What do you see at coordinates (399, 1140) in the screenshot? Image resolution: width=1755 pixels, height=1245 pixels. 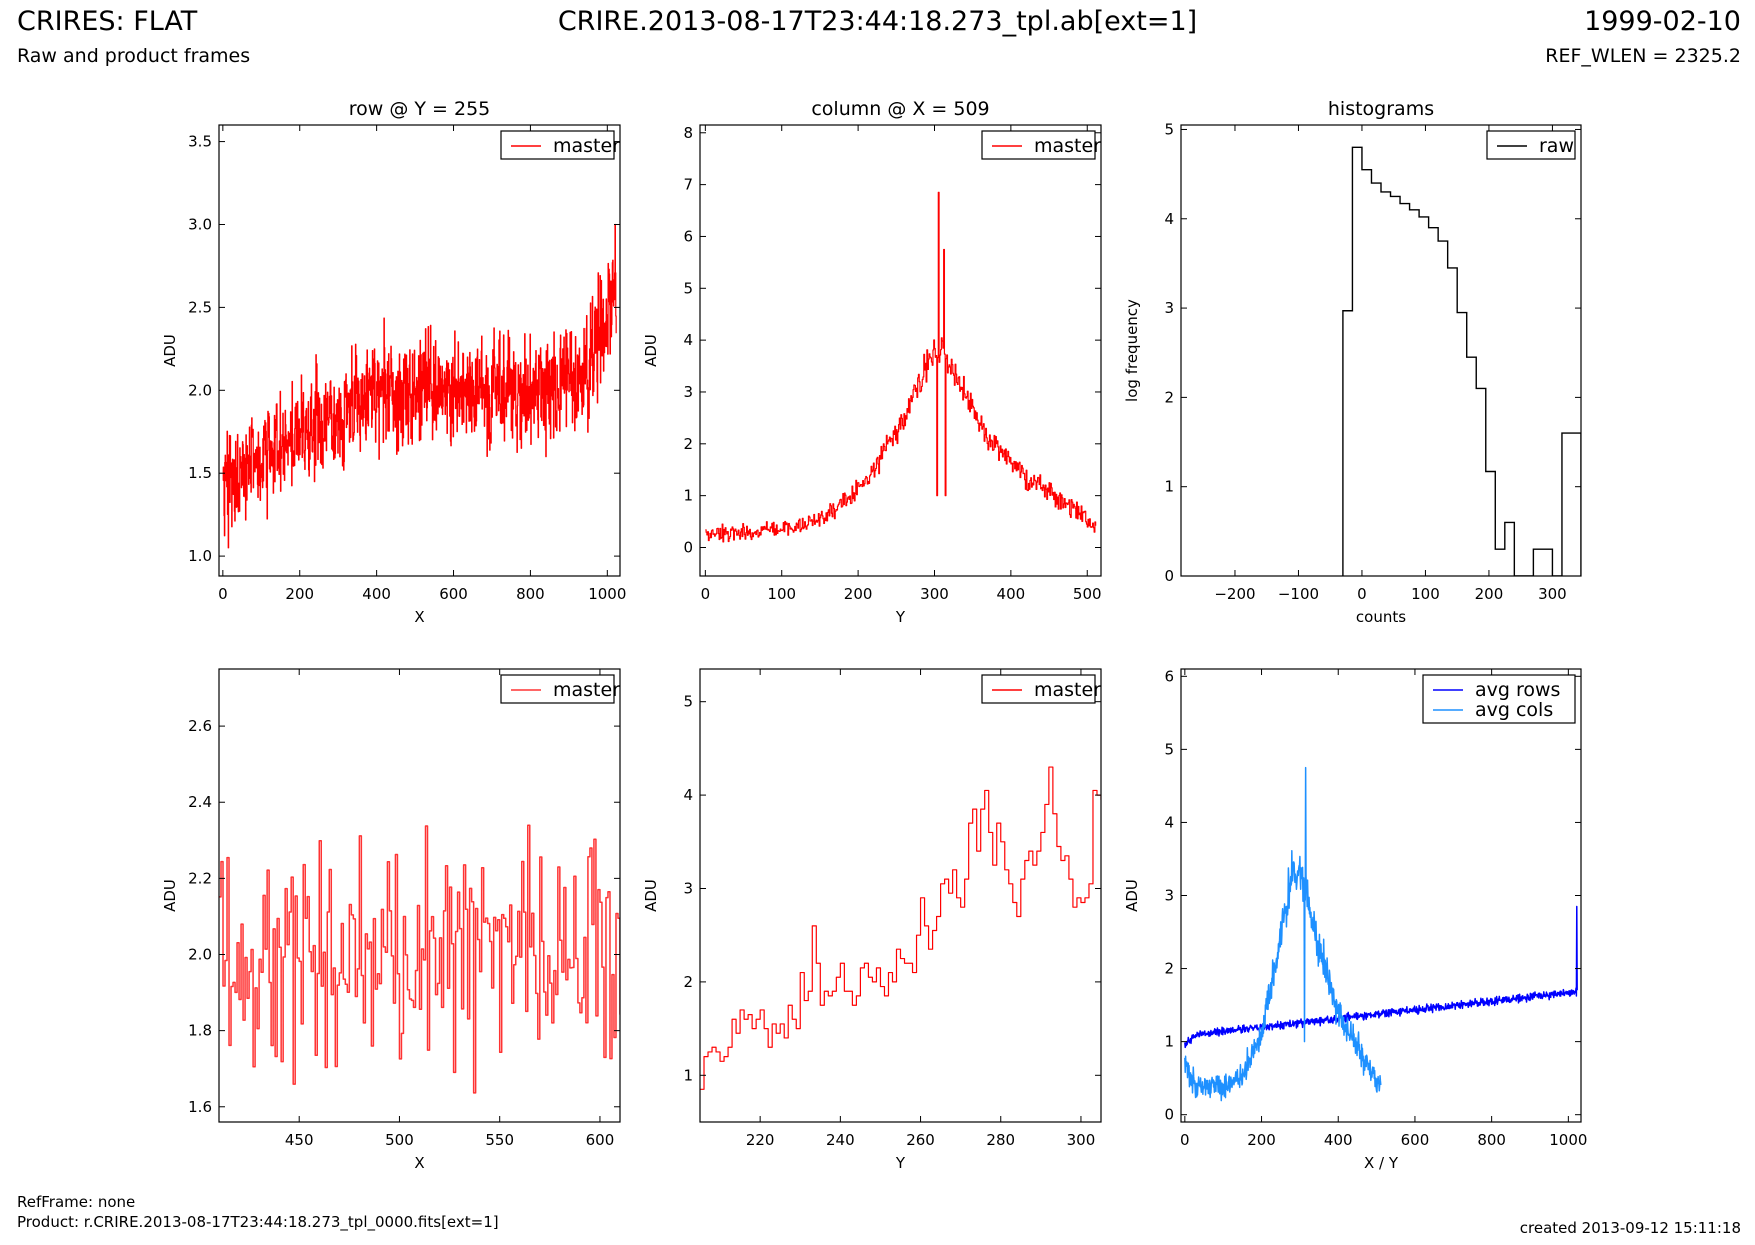 I see `x-tick-label: 500` at bounding box center [399, 1140].